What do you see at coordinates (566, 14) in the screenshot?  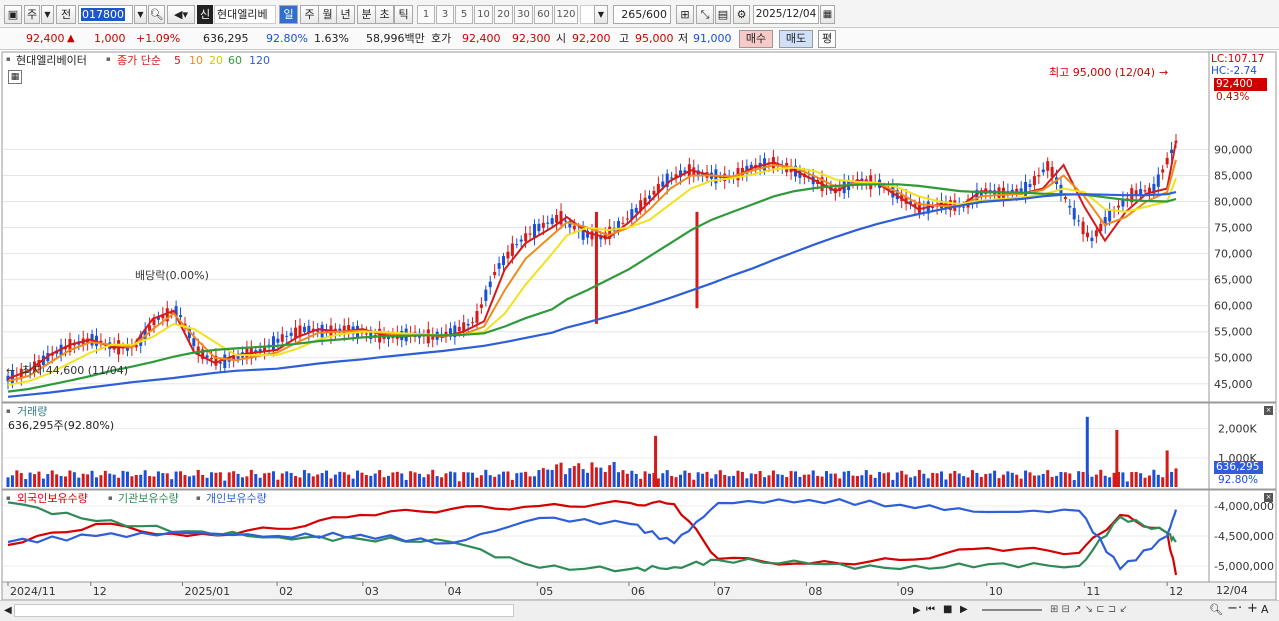 I see `interval-120-button: 120` at bounding box center [566, 14].